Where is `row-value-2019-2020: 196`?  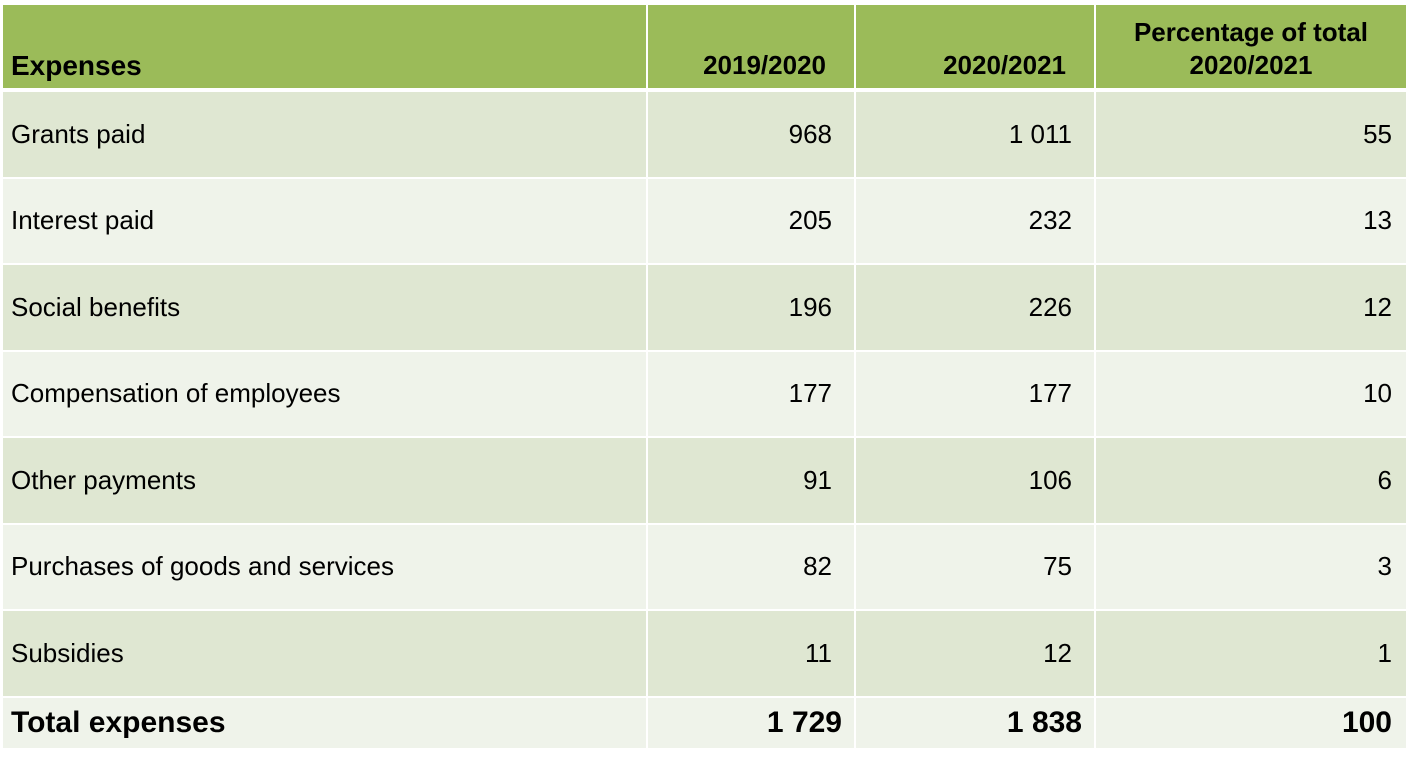
row-value-2019-2020: 196 is located at coordinates (752, 308).